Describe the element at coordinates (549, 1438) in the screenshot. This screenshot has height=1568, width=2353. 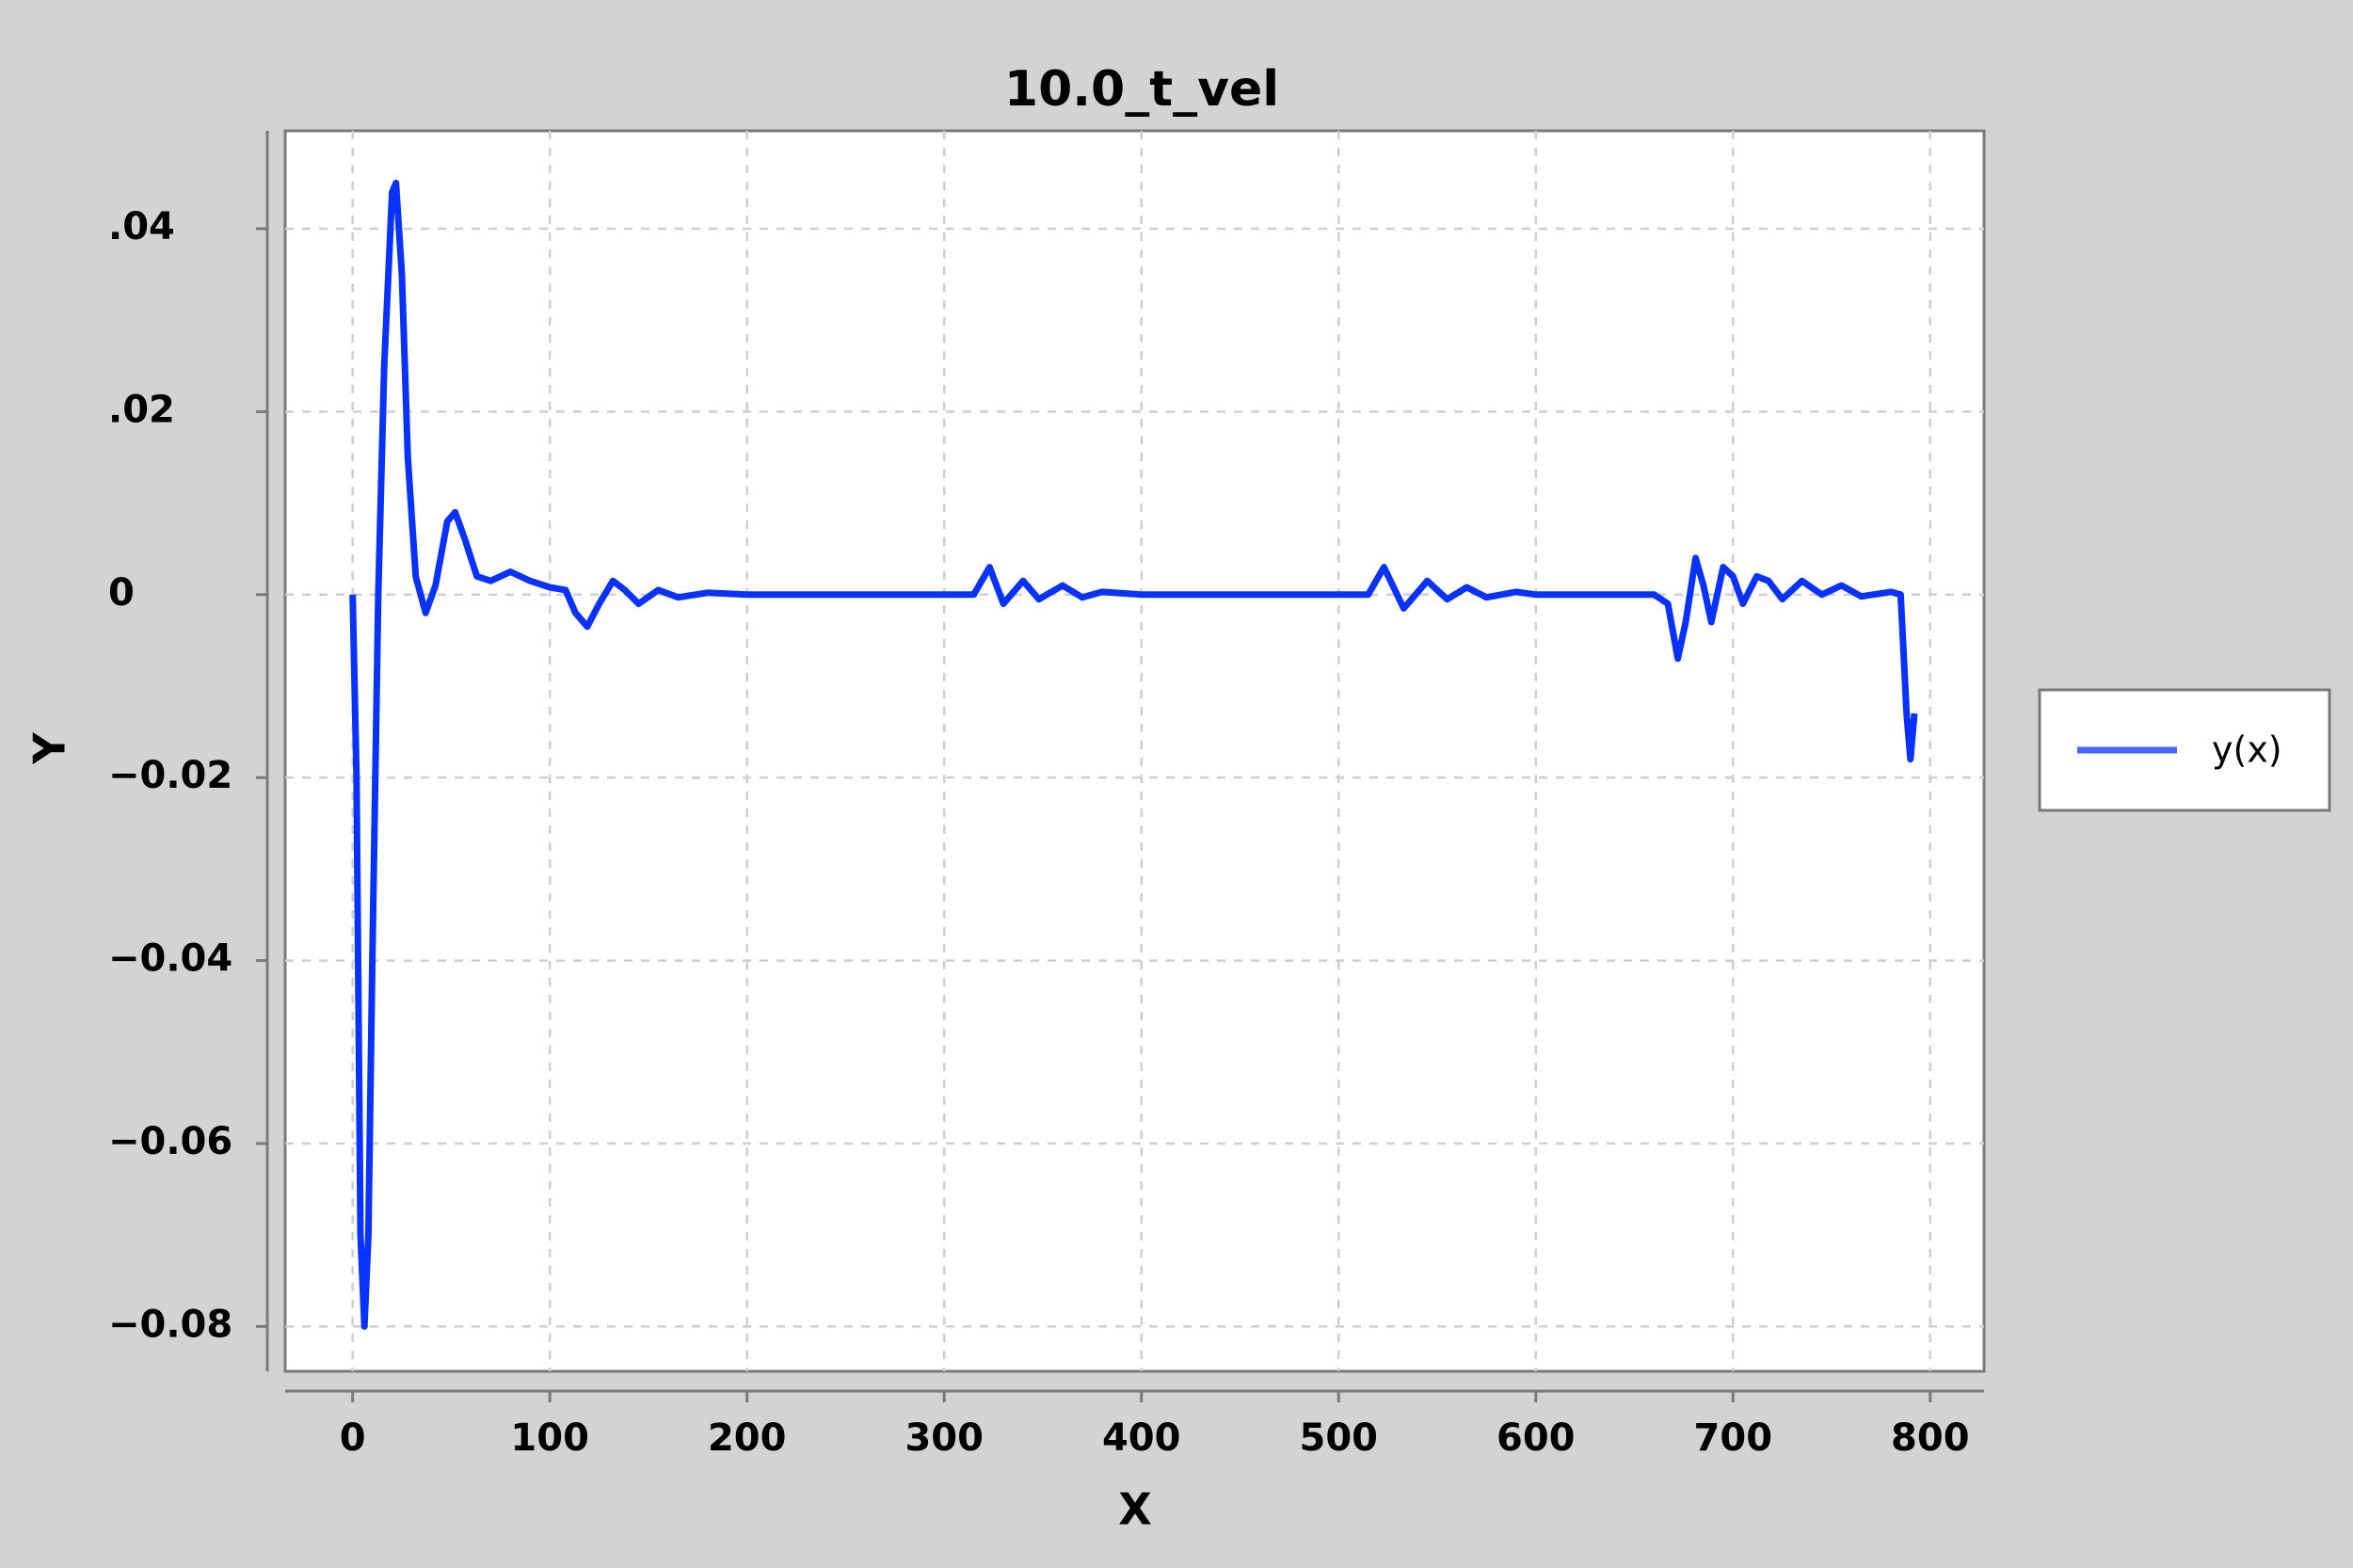
I see `x-tick-label: 100` at that location.